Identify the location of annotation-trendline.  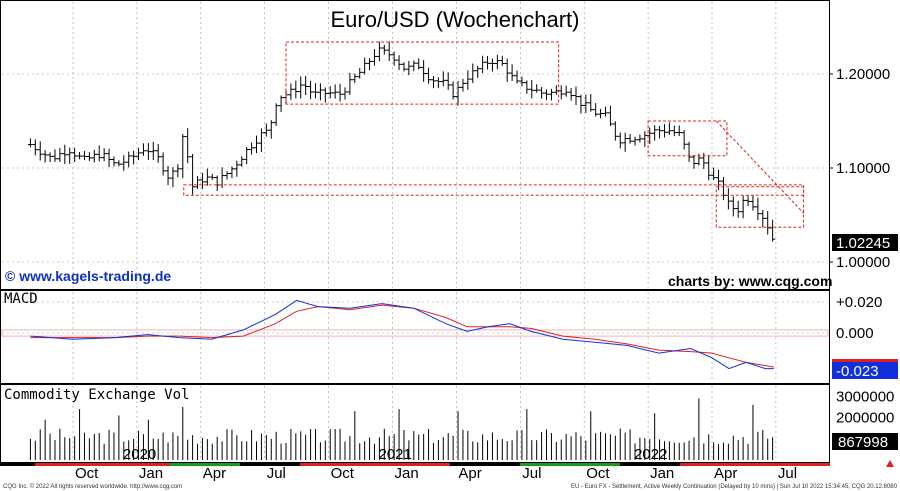
(759, 167).